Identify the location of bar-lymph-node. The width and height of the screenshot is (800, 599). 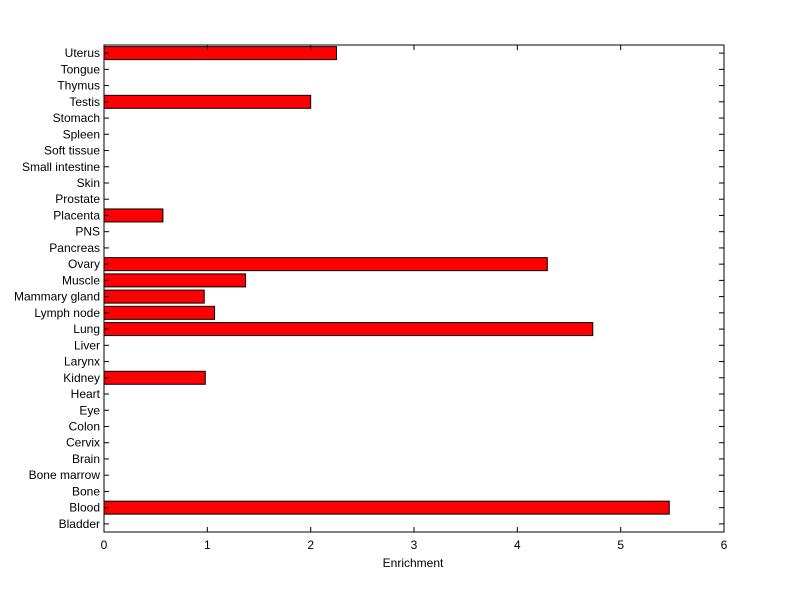
(159, 312).